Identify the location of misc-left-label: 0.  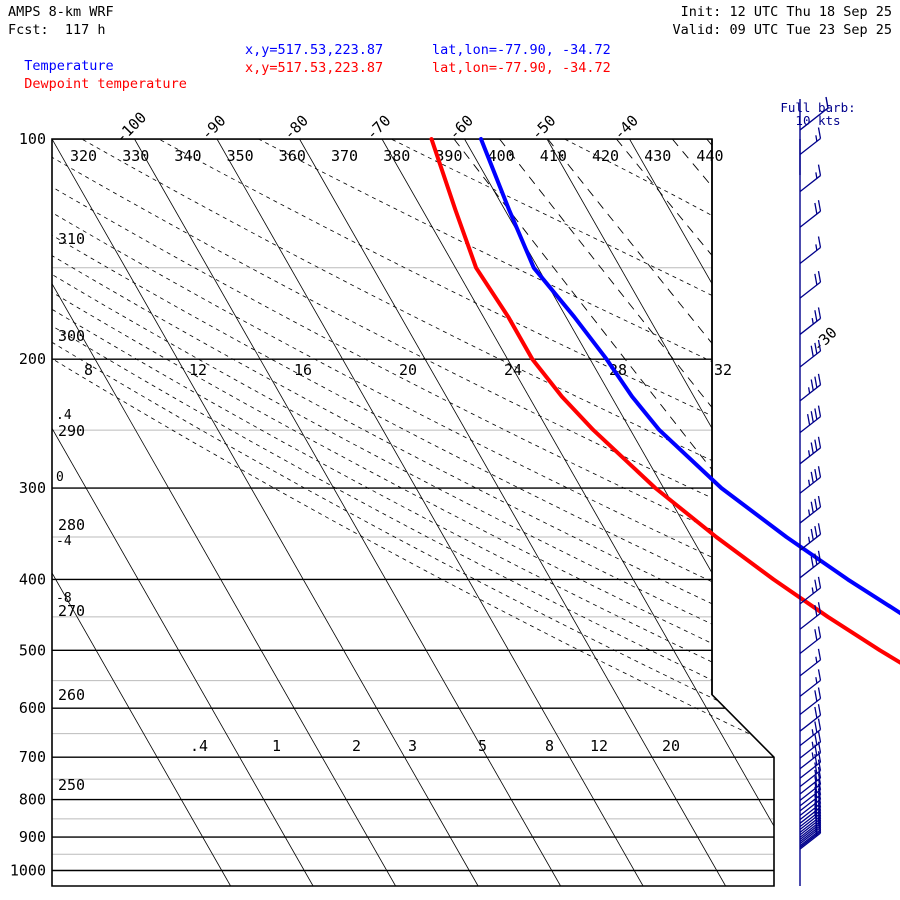
(60, 477).